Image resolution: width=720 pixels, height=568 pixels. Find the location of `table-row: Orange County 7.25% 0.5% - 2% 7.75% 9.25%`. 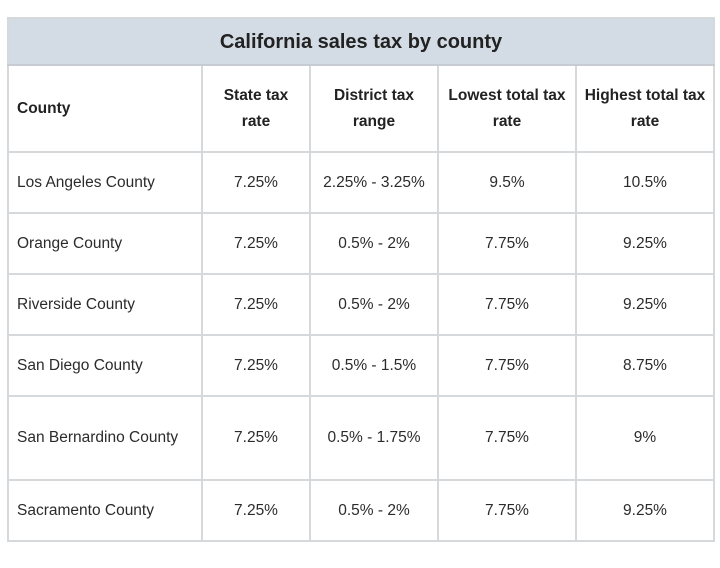

table-row: Orange County 7.25% 0.5% - 2% 7.75% 9.25% is located at coordinates (361, 243).